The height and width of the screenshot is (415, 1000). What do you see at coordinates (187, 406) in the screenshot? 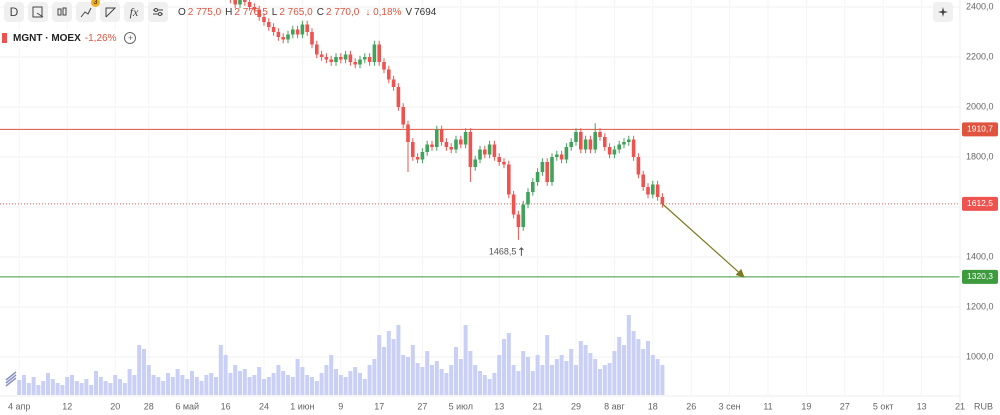
I see `x-tick-label: 6 май` at bounding box center [187, 406].